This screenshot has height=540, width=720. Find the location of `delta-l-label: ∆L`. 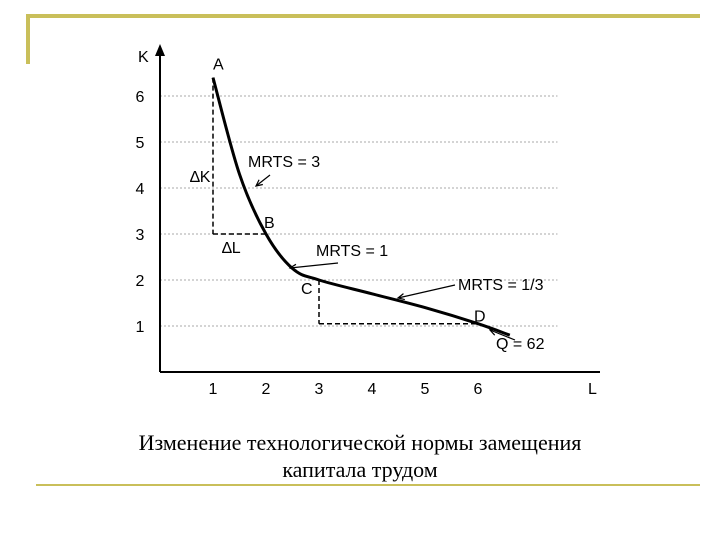

delta-l-label: ∆L is located at coordinates (231, 248).